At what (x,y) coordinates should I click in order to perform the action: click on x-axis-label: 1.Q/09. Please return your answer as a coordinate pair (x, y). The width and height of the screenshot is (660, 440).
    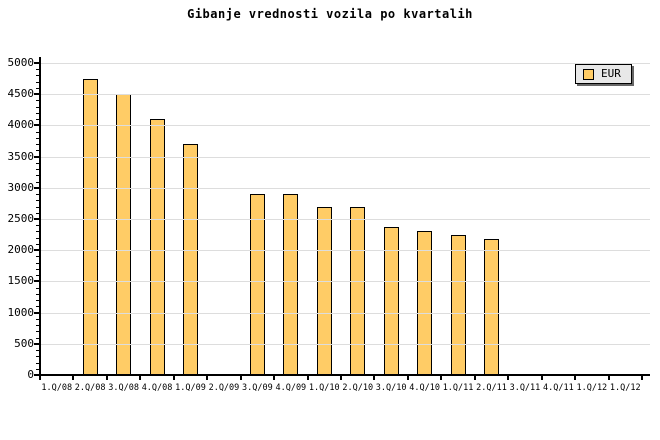
    Looking at the image, I should click on (190, 388).